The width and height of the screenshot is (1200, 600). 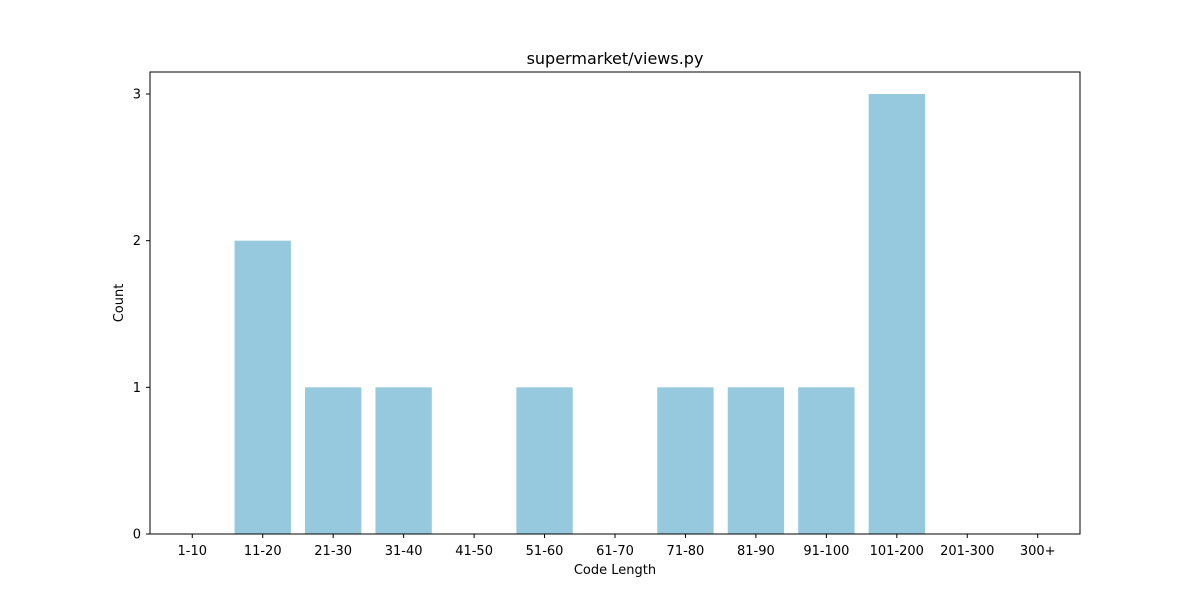 What do you see at coordinates (137, 241) in the screenshot?
I see `y-tick-label: 2` at bounding box center [137, 241].